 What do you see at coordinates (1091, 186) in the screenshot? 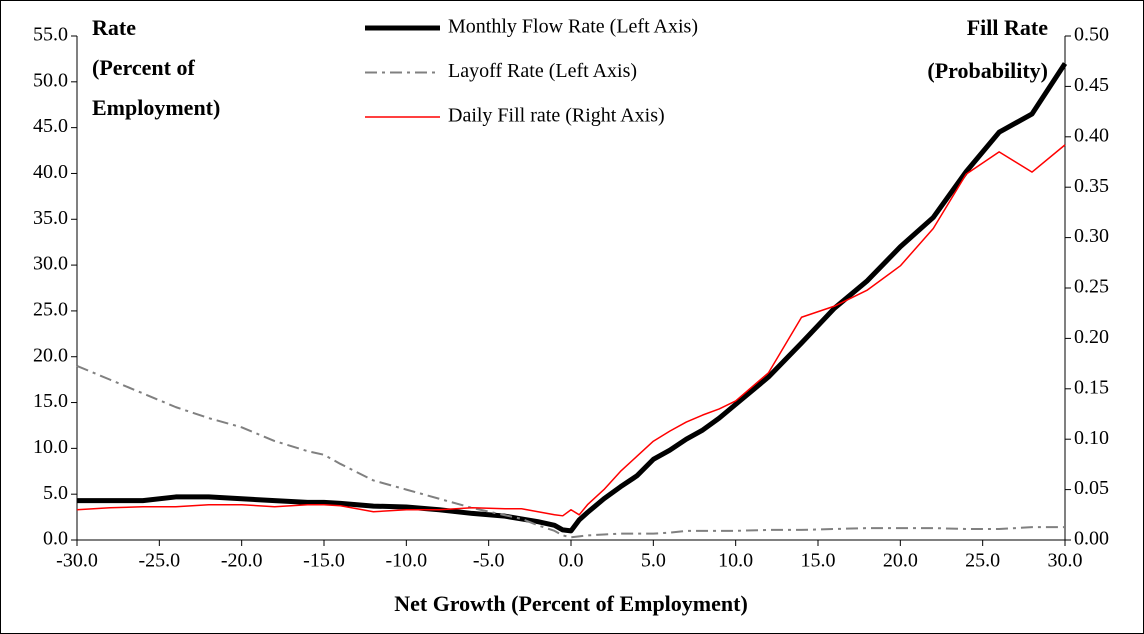
I see `y2-tick-label: 0.35` at bounding box center [1091, 186].